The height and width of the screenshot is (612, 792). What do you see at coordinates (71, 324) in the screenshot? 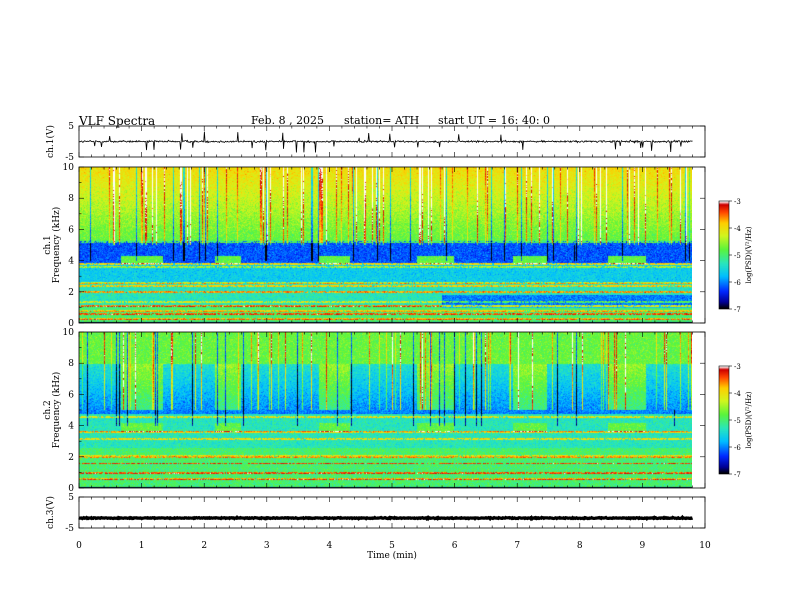
I see `ch1-spectrogram-yticklabel: 0` at bounding box center [71, 324].